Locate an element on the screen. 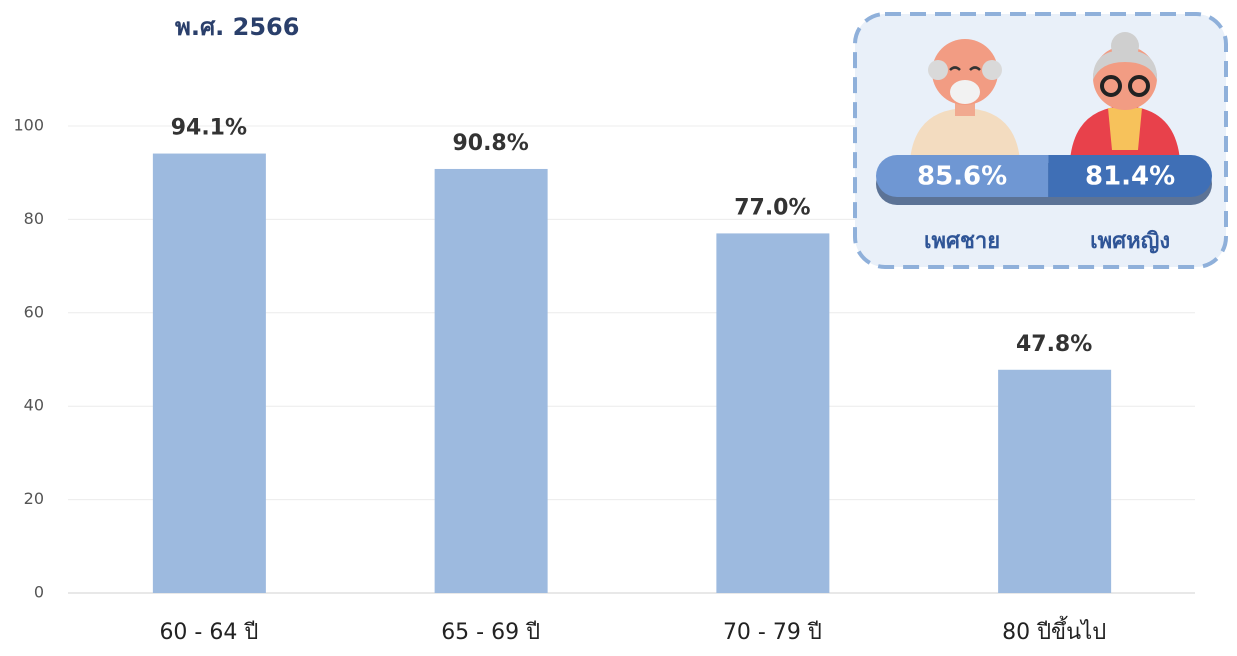 This screenshot has width=1237, height=656. x-tick-label: 70 - 79 ปี is located at coordinates (772, 632).